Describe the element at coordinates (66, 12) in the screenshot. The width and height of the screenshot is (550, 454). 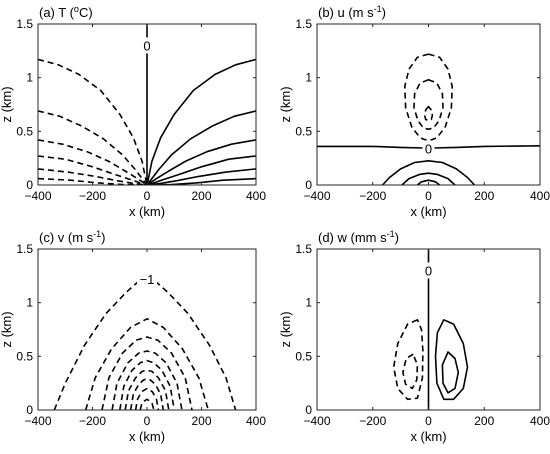
I see `panel-title: (a) T (oC)` at that location.